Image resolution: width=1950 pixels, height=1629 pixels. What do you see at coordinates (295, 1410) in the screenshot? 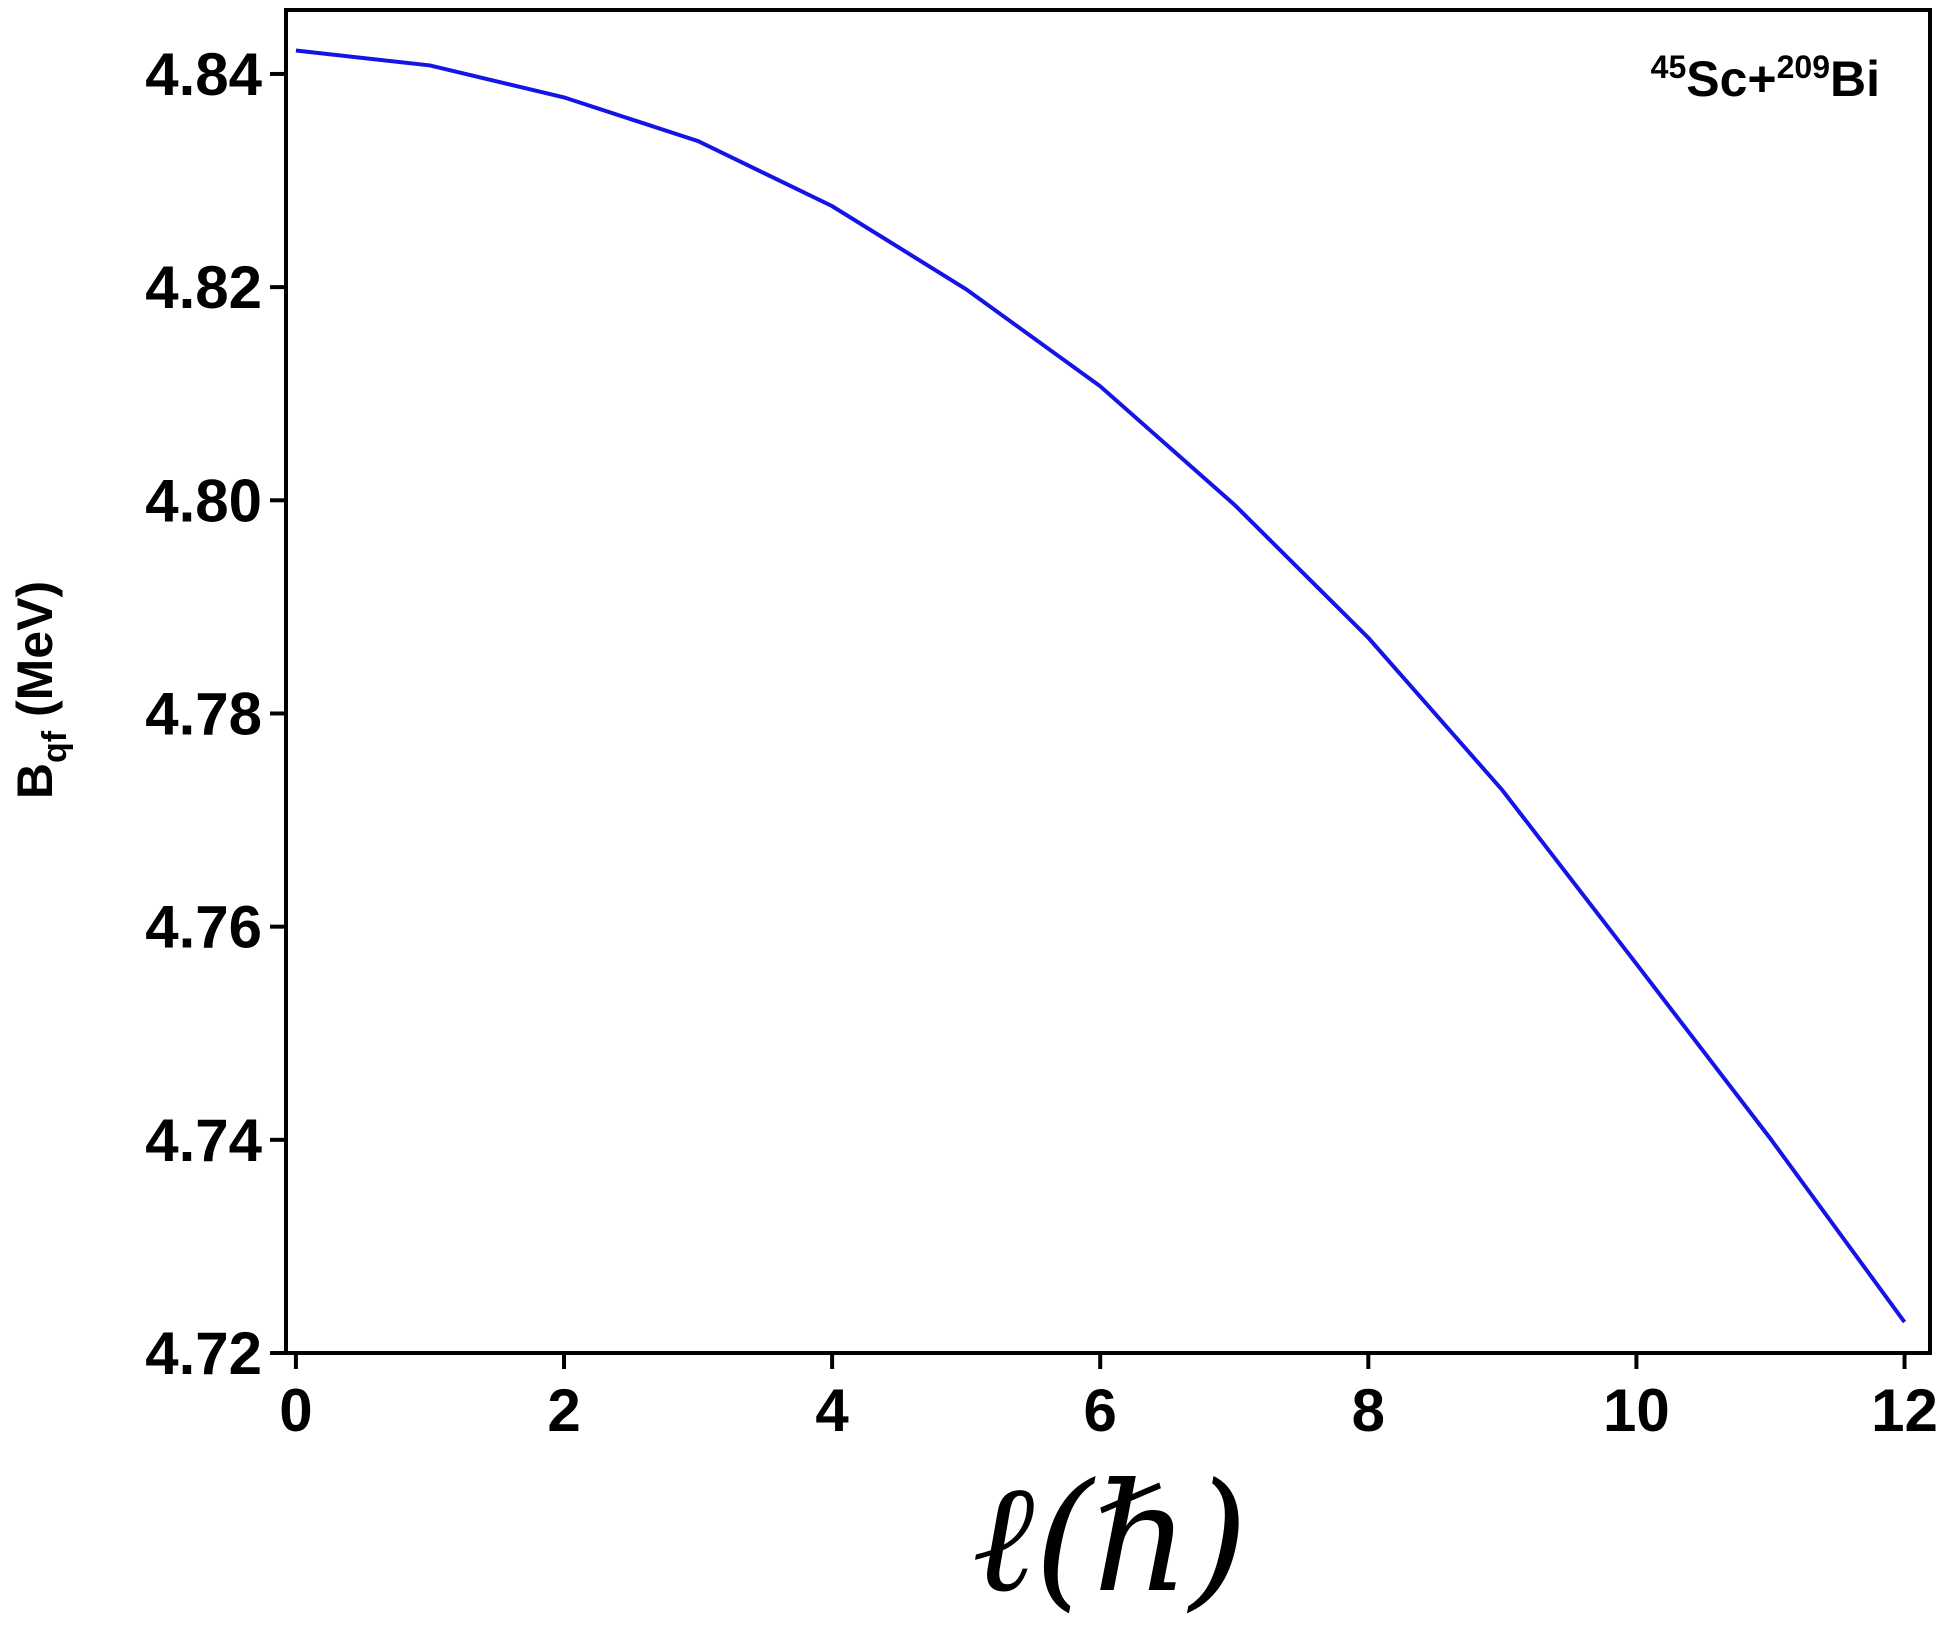
I see `x-tick-label: 0` at bounding box center [295, 1410].